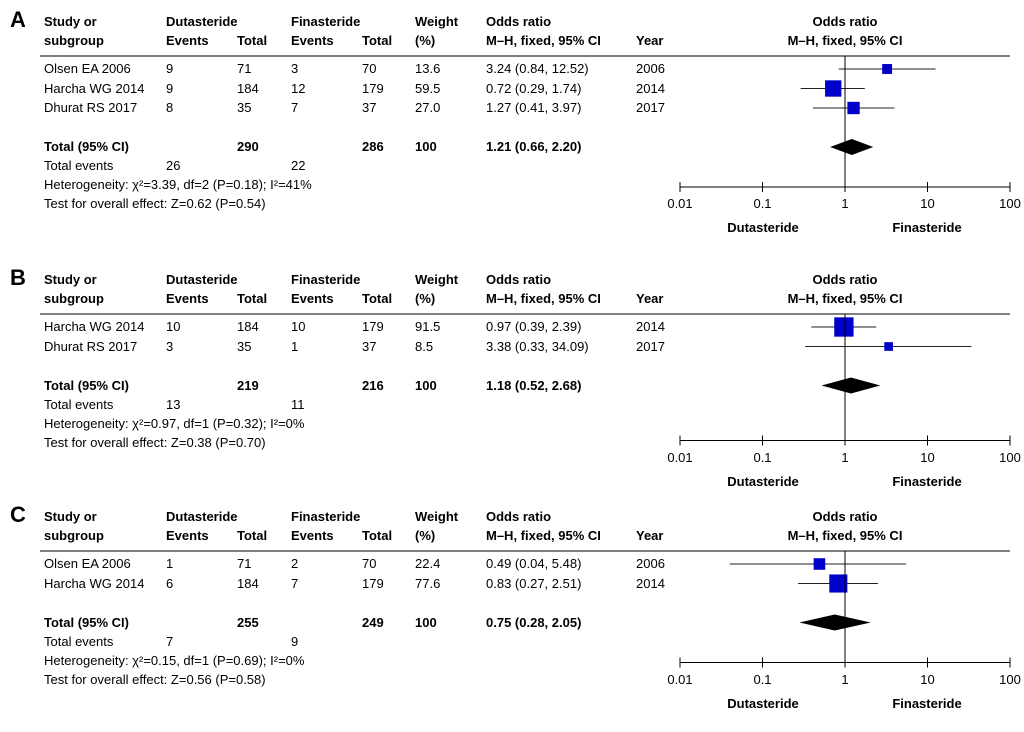 Image resolution: width=1024 pixels, height=732 pixels. Describe the element at coordinates (248, 326) in the screenshot. I see `total-dutasteride: 184` at that location.